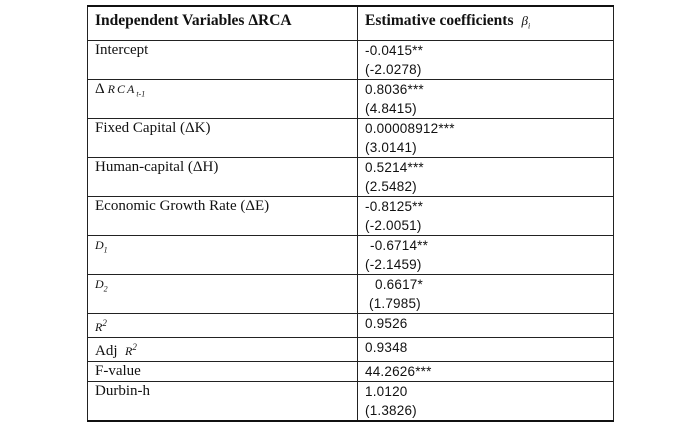 The image size is (700, 435). I want to click on var-intercept: Intercept, so click(222, 59).